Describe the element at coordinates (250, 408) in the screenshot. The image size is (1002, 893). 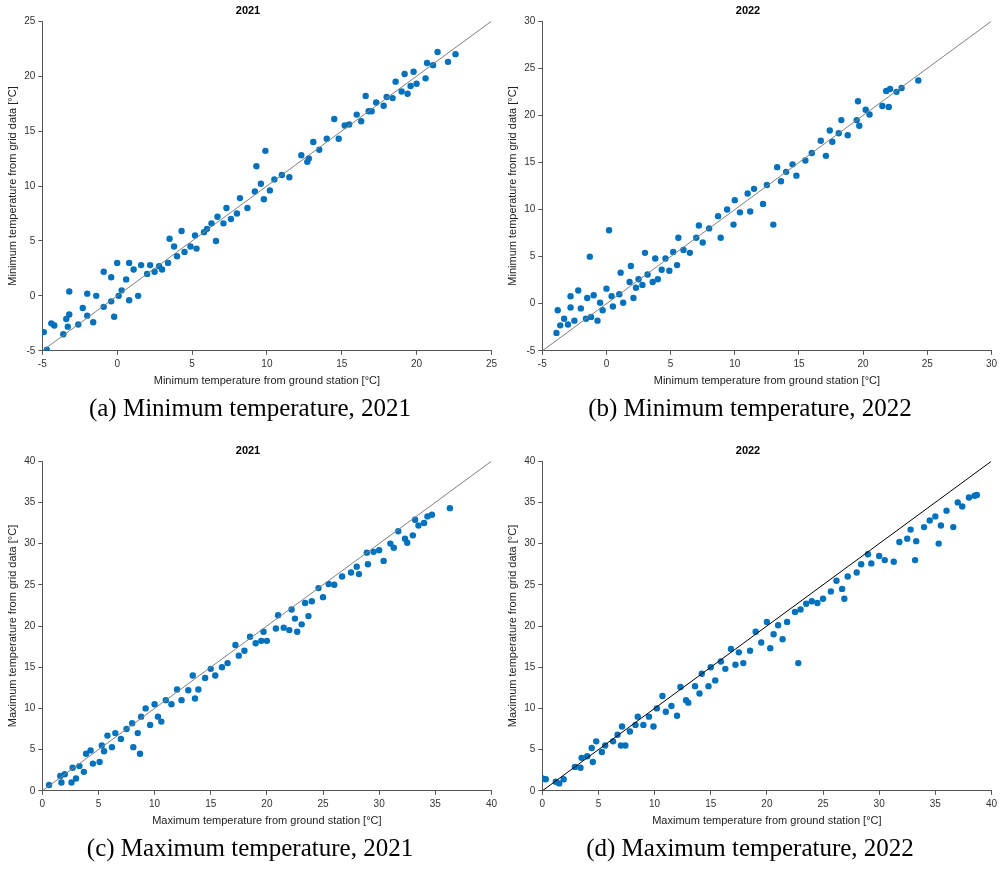
I see `text: (a) Minimum temperature, 2021` at that location.